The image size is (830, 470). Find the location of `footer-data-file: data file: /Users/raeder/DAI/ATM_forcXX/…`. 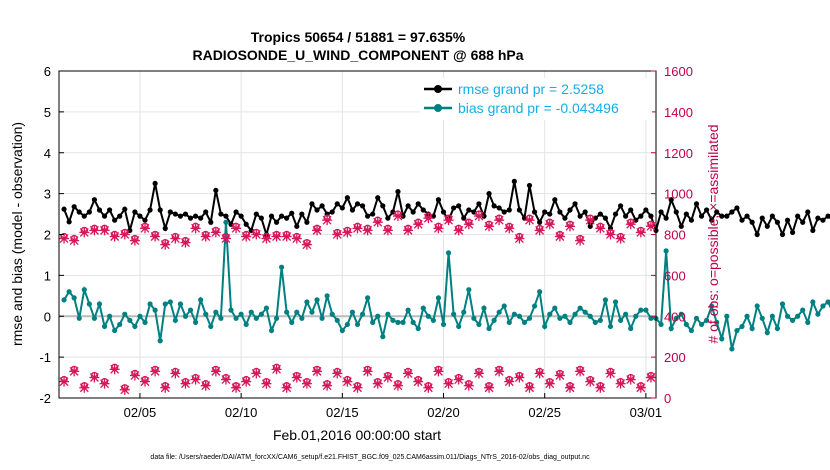

footer-data-file: data file: /Users/raeder/DAI/ATM_forcXX/… is located at coordinates (370, 457).